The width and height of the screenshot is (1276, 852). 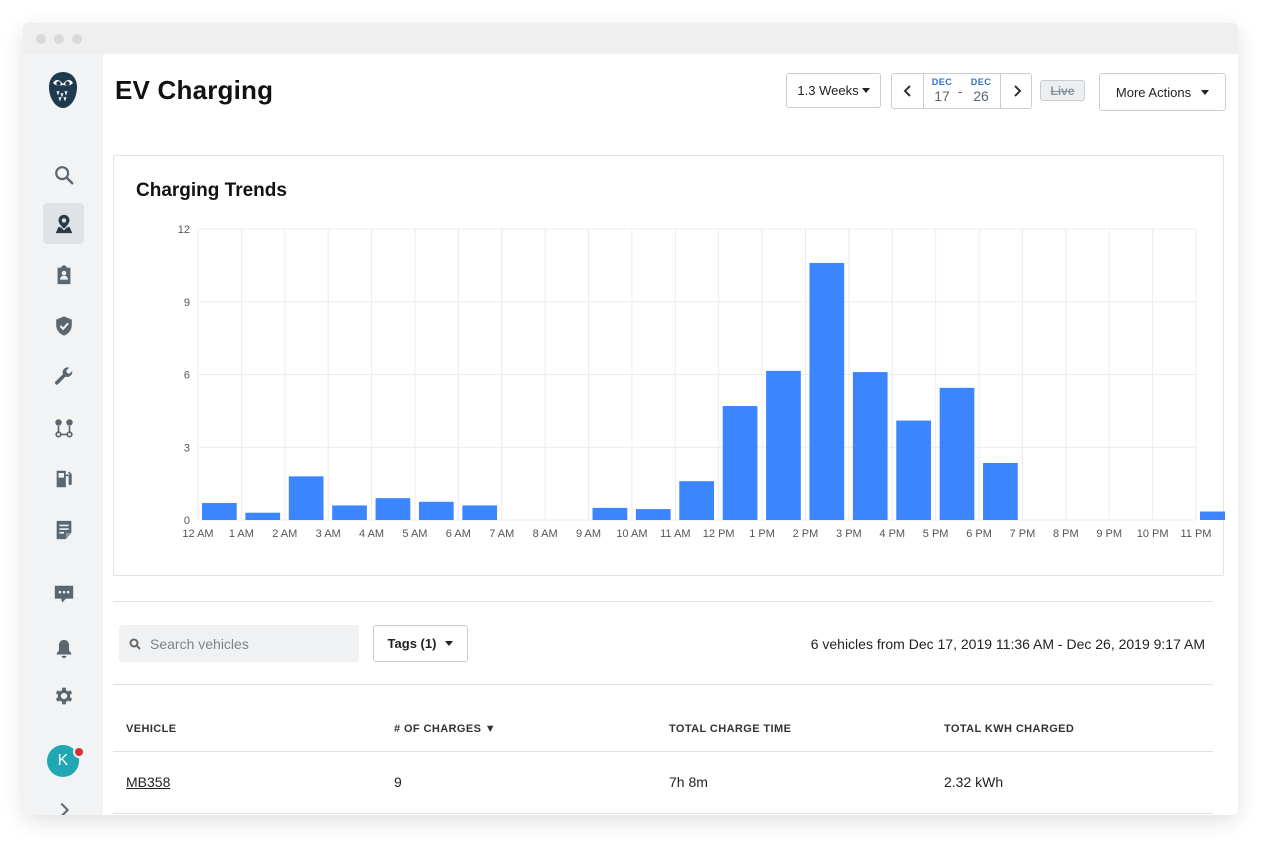 I want to click on sidebar-item-routes, so click(x=63, y=427).